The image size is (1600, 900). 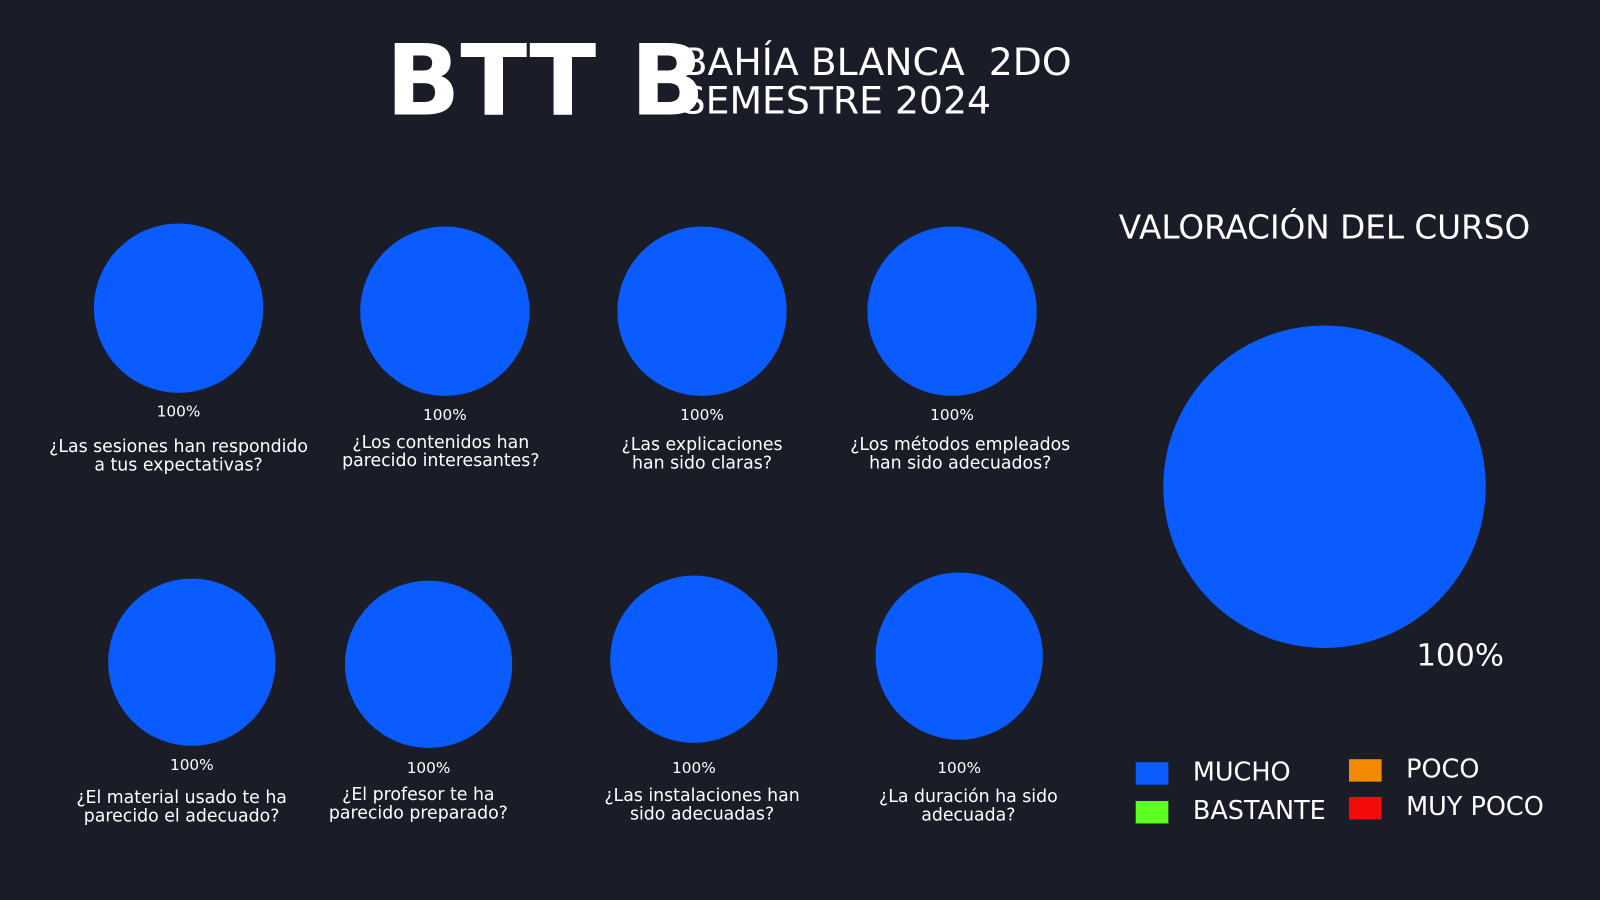 What do you see at coordinates (418, 813) in the screenshot?
I see `pie-title: parecido preparado?` at bounding box center [418, 813].